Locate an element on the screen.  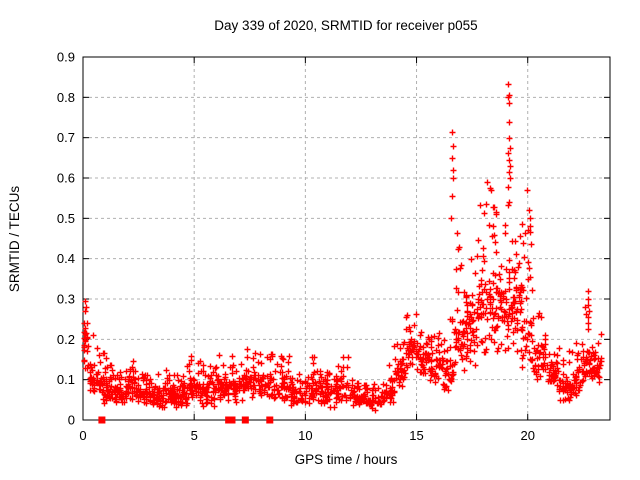
x-tick-label: 20 is located at coordinates (527, 435).